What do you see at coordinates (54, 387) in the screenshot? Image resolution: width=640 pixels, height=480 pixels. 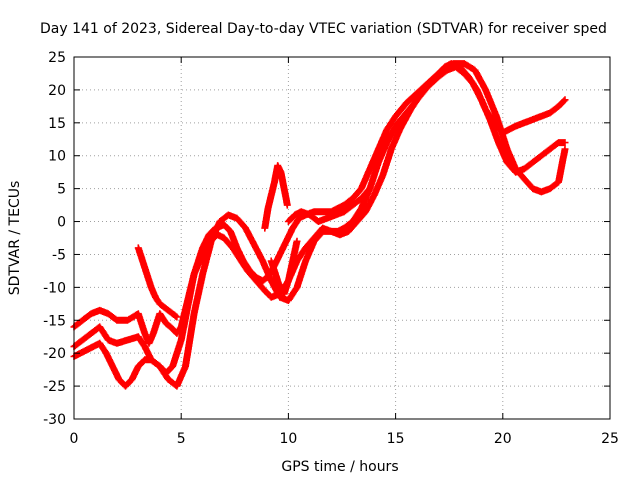 I see `y-tick-label: -25` at bounding box center [54, 387].